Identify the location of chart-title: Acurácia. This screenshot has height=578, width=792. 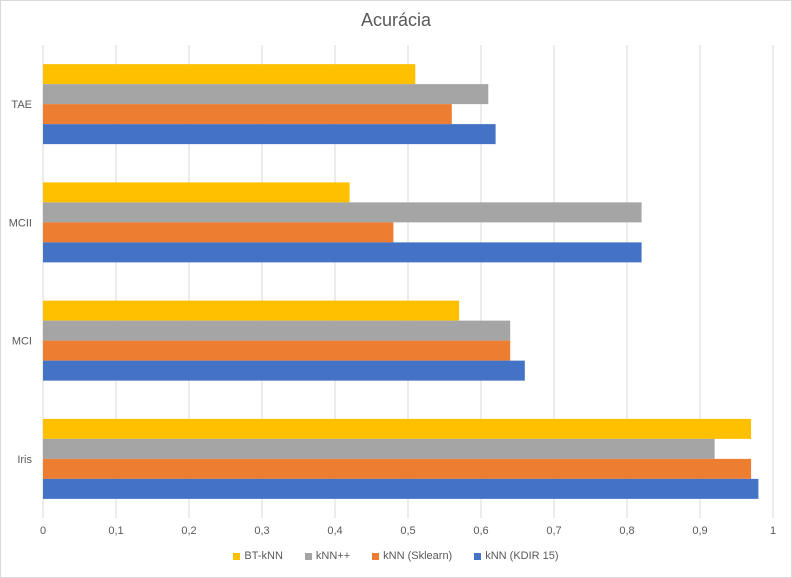
(396, 20).